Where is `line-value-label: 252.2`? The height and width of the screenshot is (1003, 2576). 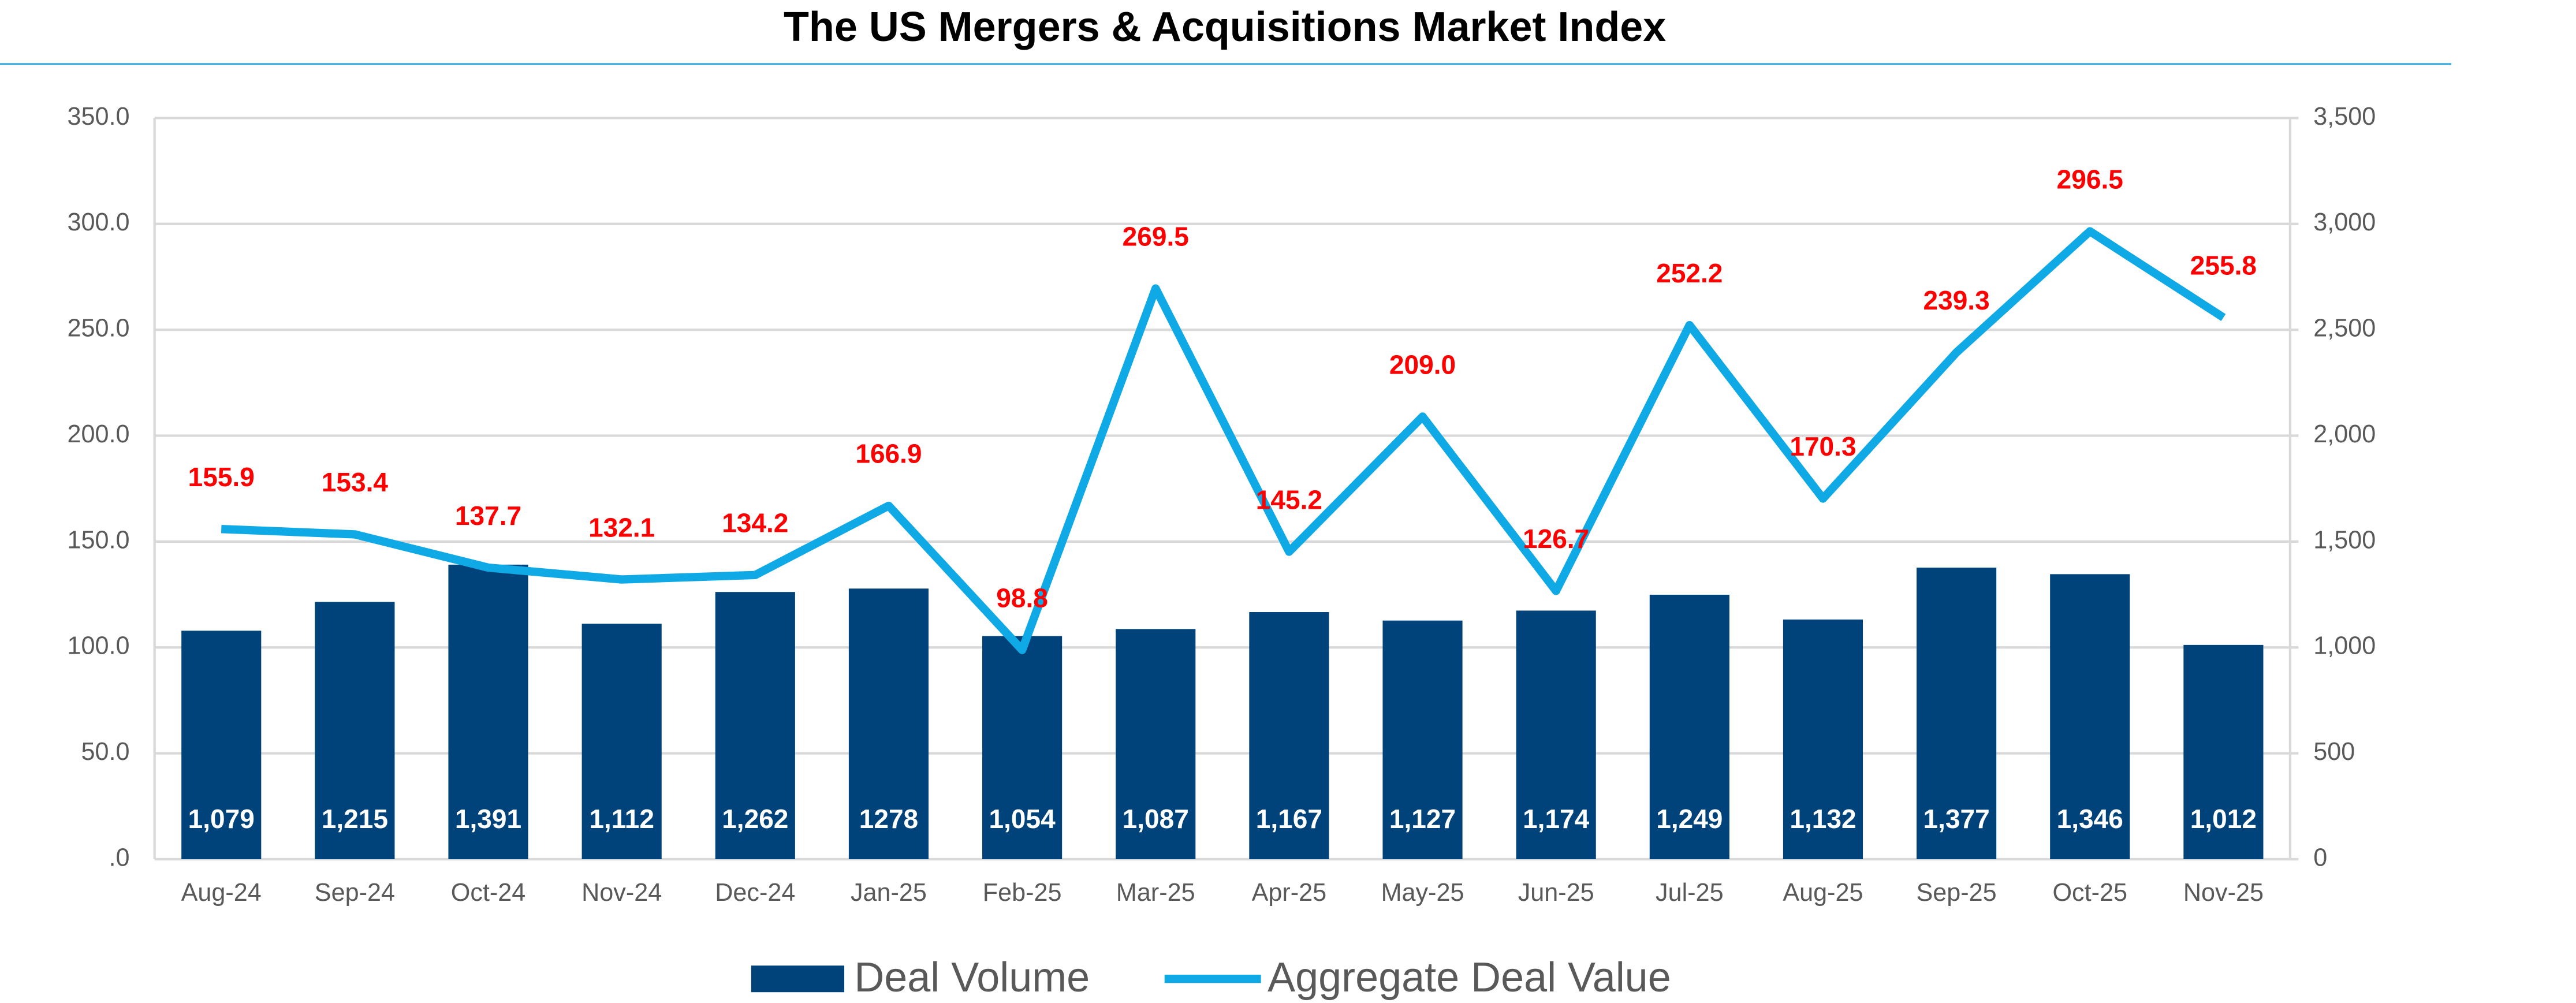 line-value-label: 252.2 is located at coordinates (1690, 273).